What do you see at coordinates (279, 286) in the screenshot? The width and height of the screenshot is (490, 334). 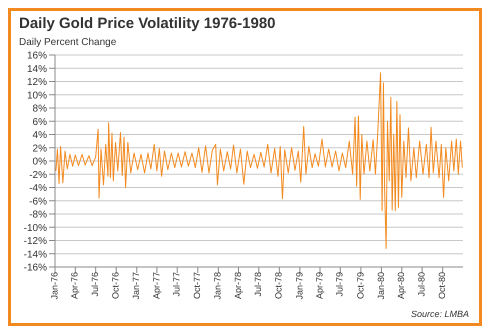 I see `x-tick-label: Oct-78` at bounding box center [279, 286].